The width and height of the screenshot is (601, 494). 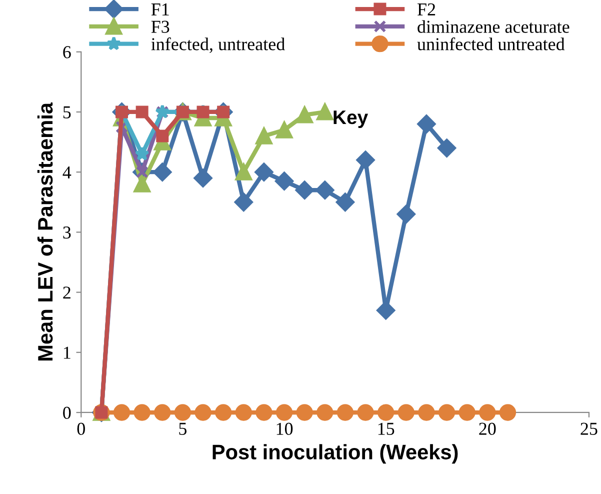 I want to click on x-tick-label: 10, so click(x=284, y=428).